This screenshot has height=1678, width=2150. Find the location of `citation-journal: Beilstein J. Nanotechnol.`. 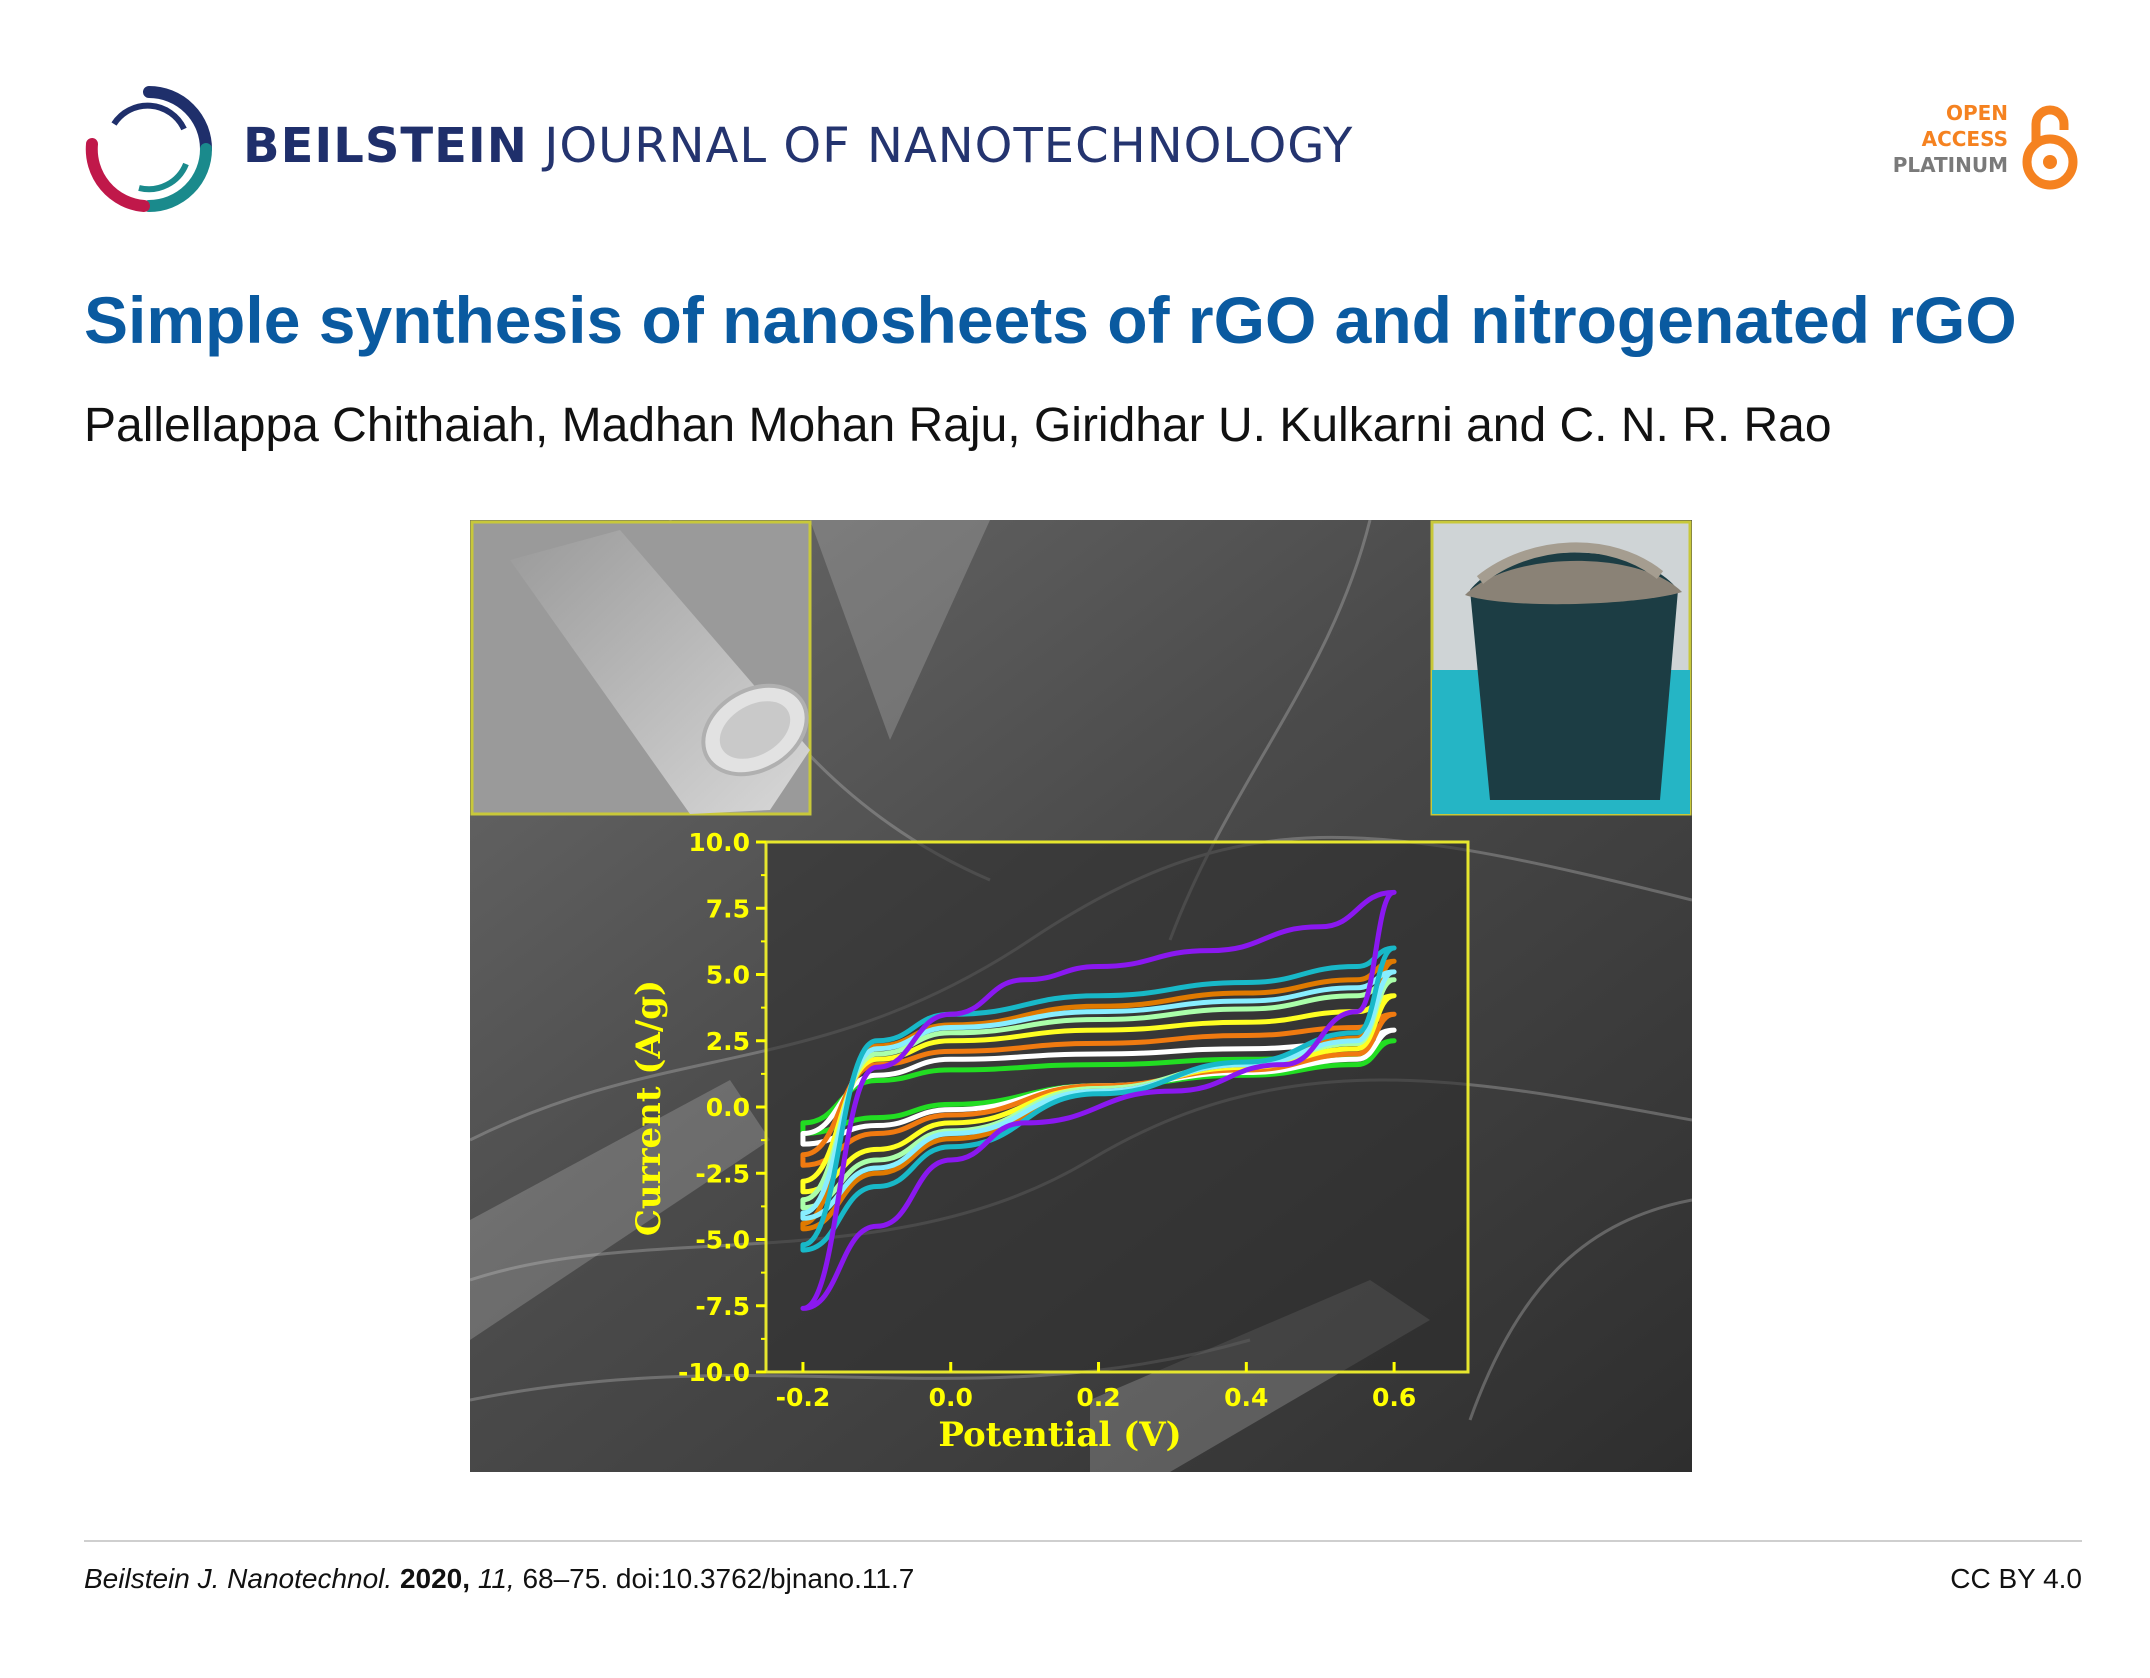

citation-journal: Beilstein J. Nanotechnol. is located at coordinates (238, 1578).